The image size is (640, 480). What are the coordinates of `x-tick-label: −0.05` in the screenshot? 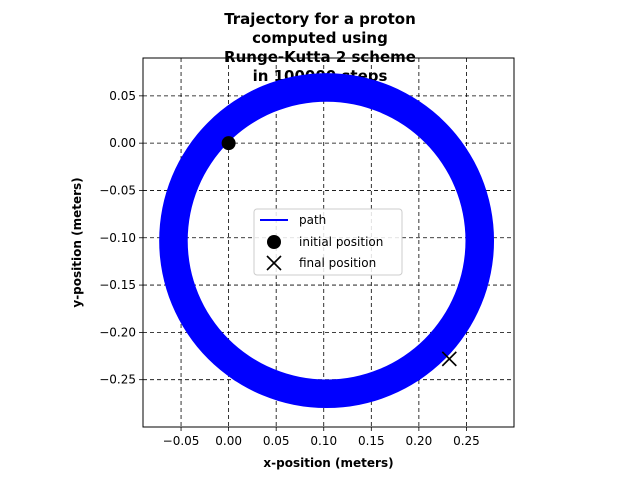 It's located at (181, 441).